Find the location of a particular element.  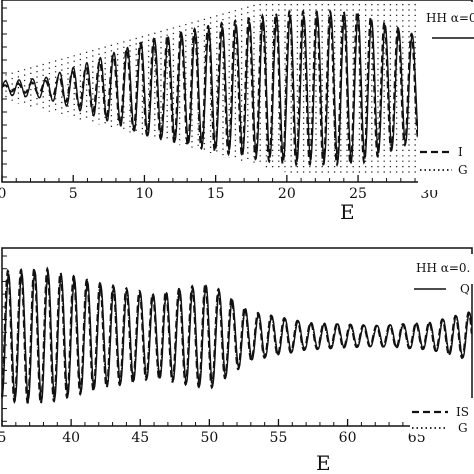

x-tick-label: 60 is located at coordinates (348, 438).